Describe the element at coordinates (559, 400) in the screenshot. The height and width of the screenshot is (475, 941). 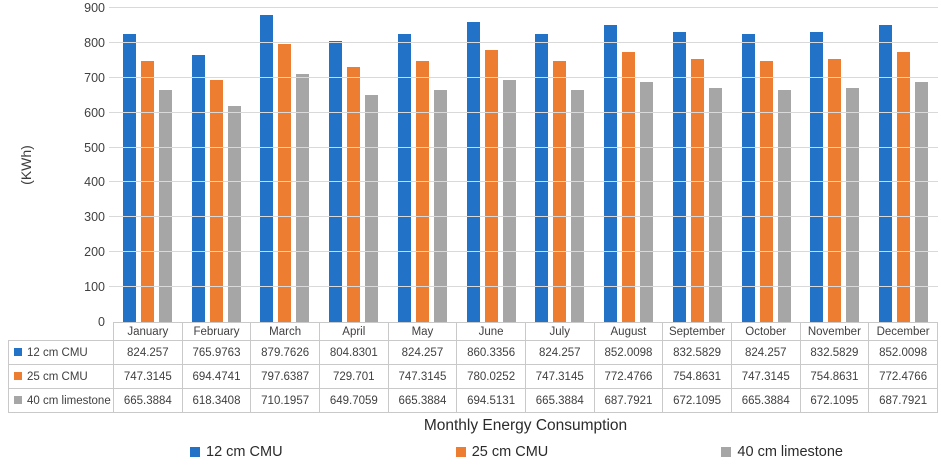
I see `value-cell-40-cm-limestone-july: 665.3884` at that location.